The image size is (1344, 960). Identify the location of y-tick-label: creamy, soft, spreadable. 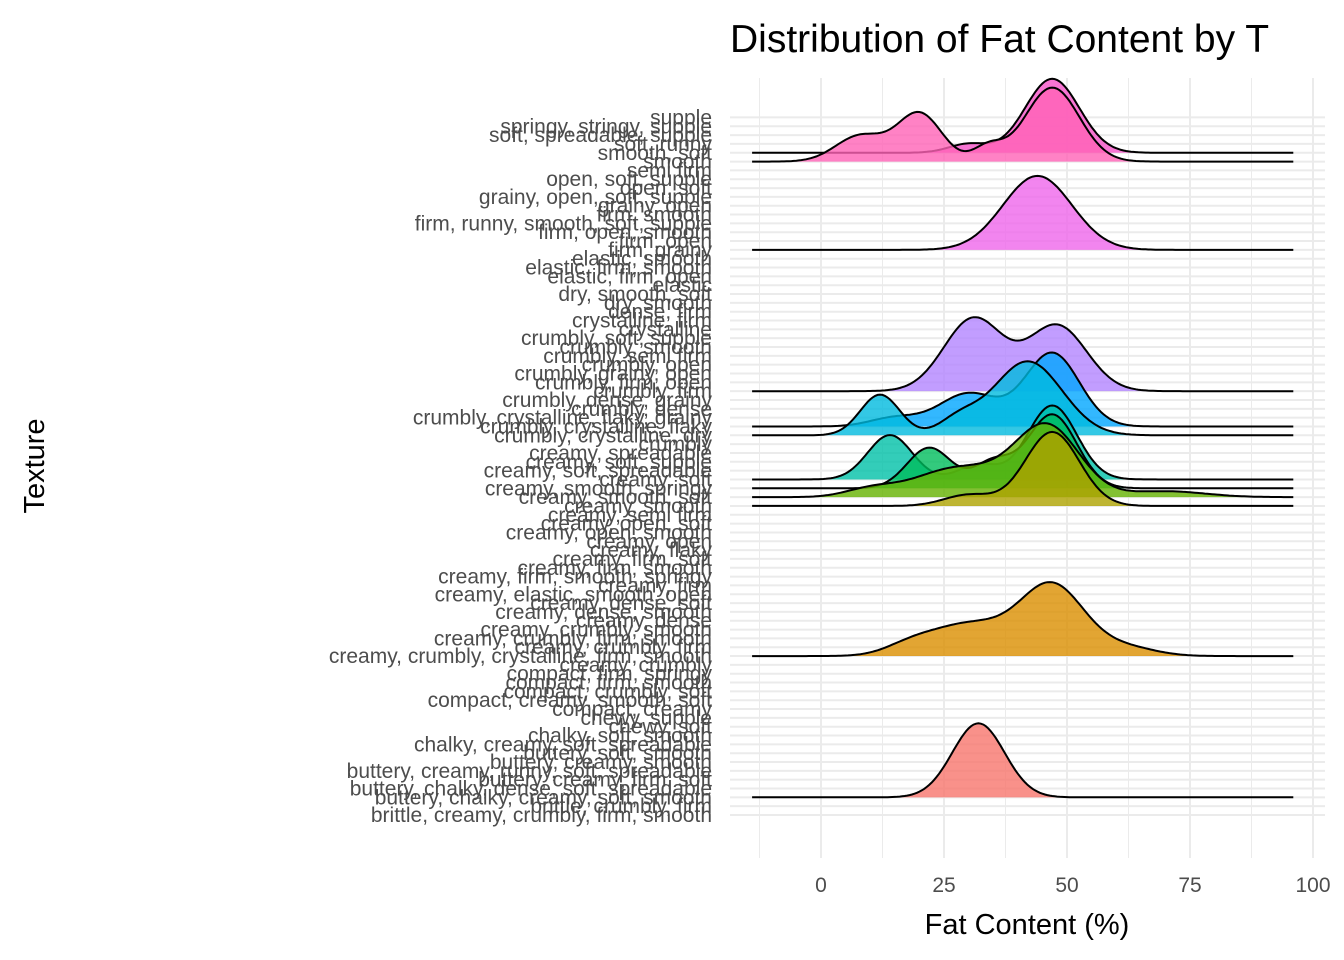
(598, 471).